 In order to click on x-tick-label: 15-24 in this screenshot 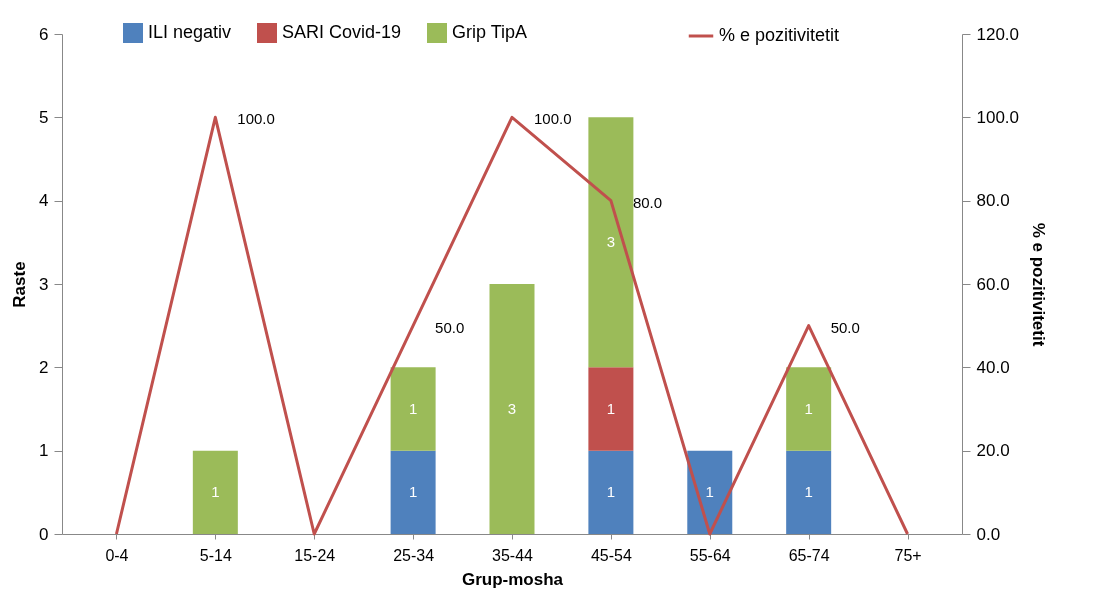, I will do `click(315, 555)`.